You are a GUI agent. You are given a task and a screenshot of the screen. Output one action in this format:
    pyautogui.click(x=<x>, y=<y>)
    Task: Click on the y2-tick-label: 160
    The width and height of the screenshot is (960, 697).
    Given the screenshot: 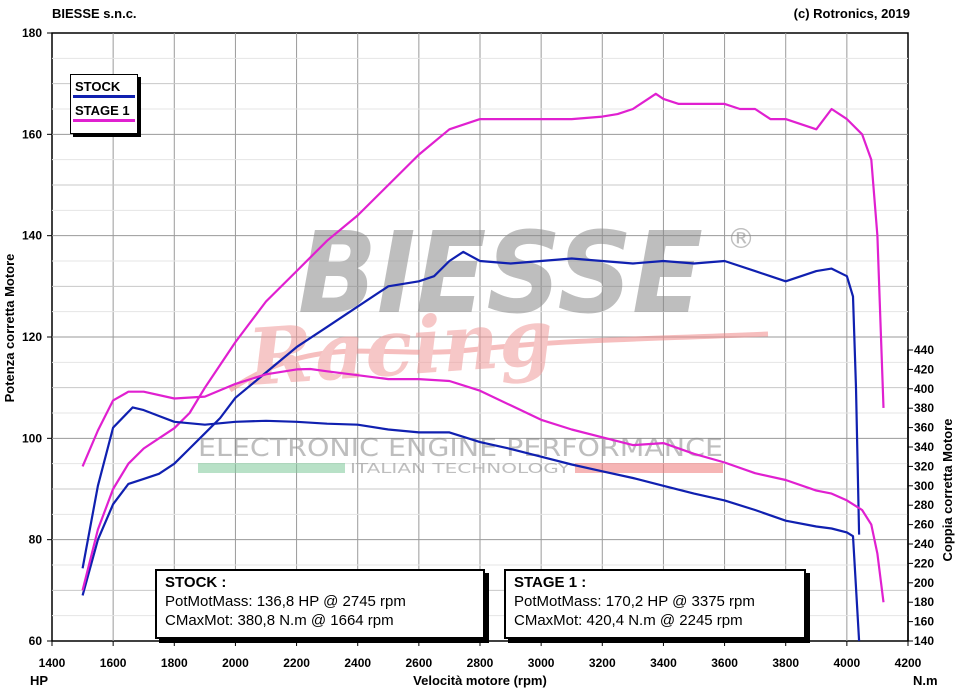 What is the action you would take?
    pyautogui.click(x=924, y=622)
    